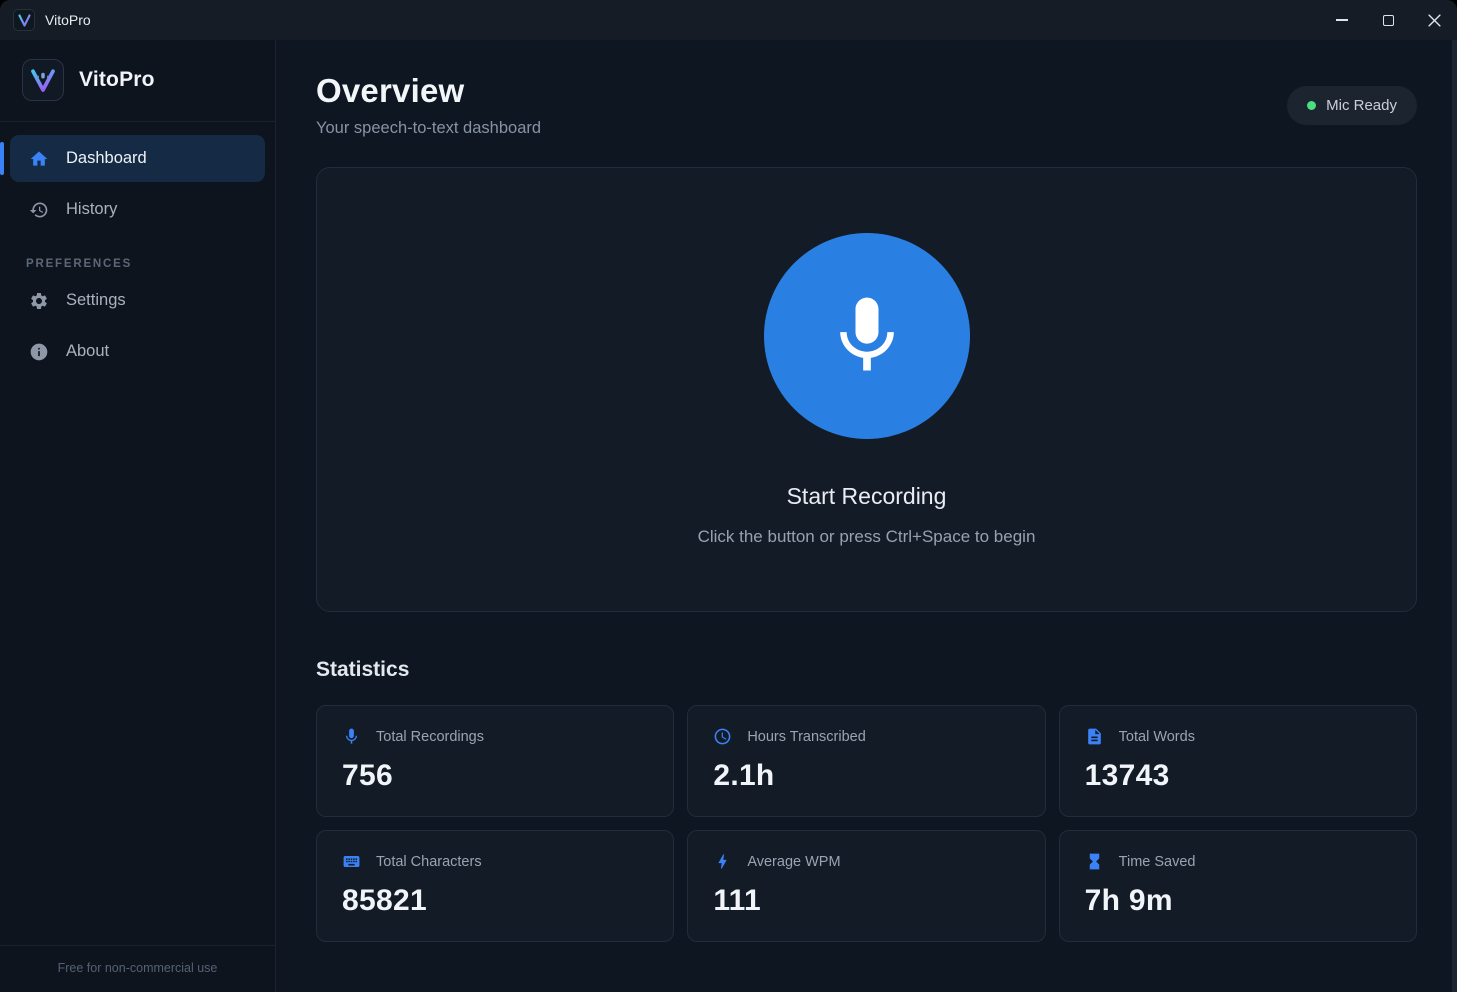  What do you see at coordinates (1361, 105) in the screenshot?
I see `mic-status-text: Mic Ready` at bounding box center [1361, 105].